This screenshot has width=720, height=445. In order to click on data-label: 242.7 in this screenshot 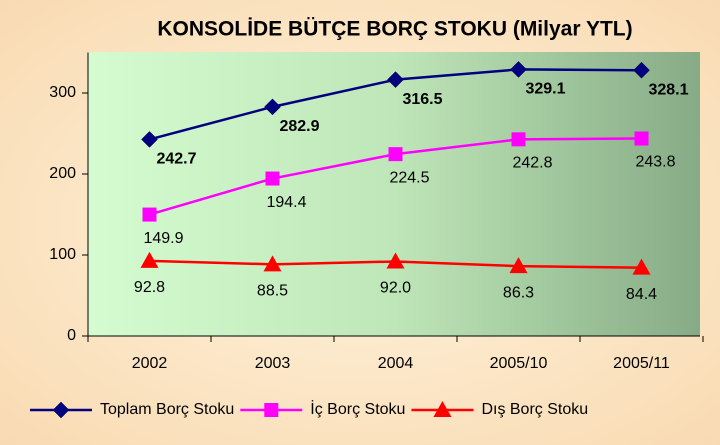, I will do `click(176, 159)`.